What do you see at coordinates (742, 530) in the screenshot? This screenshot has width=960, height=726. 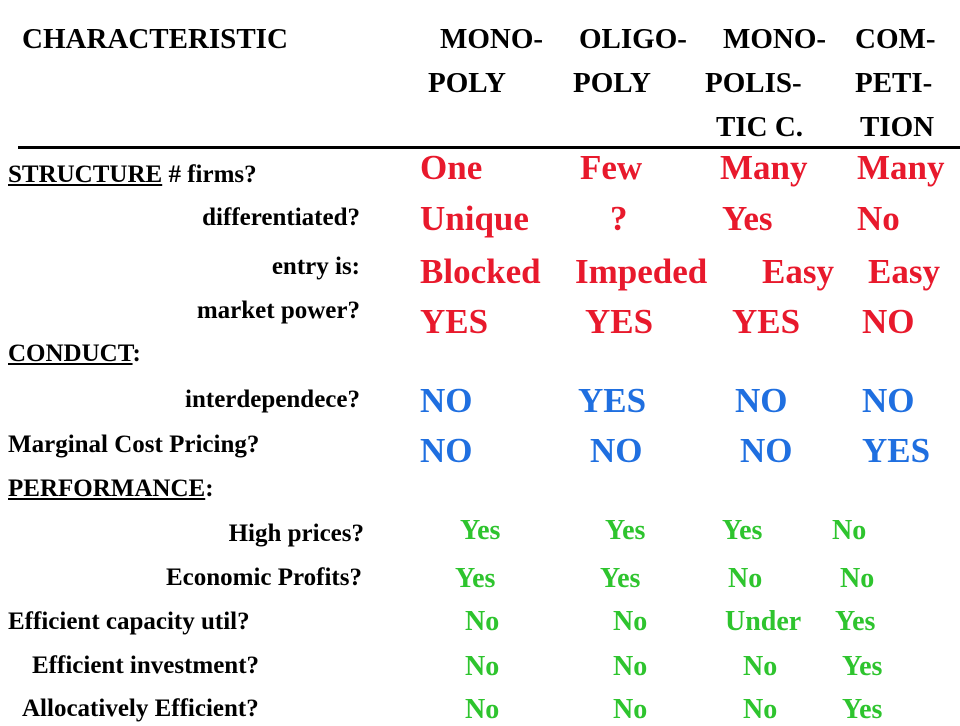 I see `high-prices-monopolistic: Yes` at bounding box center [742, 530].